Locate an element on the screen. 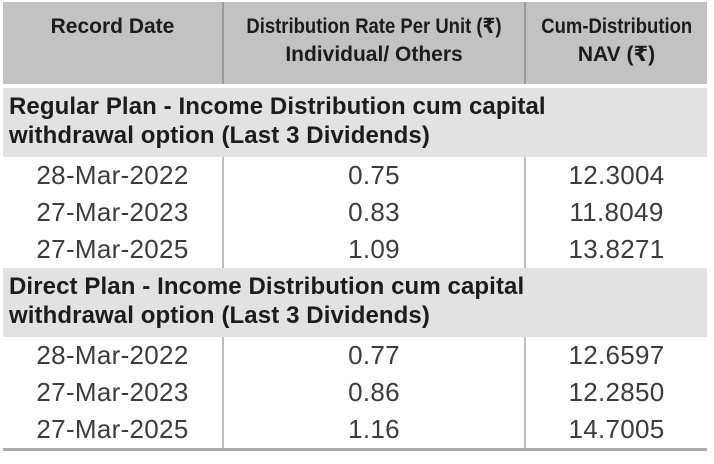  header-distribution-rate-line2: Individual/ Others is located at coordinates (374, 54).